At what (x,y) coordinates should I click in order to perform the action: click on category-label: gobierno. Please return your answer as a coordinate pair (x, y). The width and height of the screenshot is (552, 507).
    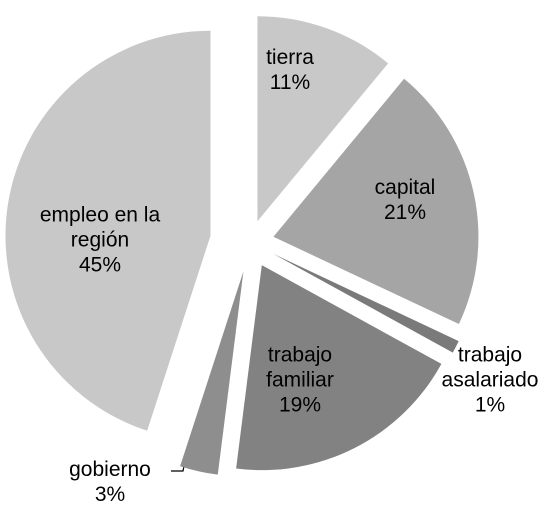
    Looking at the image, I should click on (110, 469).